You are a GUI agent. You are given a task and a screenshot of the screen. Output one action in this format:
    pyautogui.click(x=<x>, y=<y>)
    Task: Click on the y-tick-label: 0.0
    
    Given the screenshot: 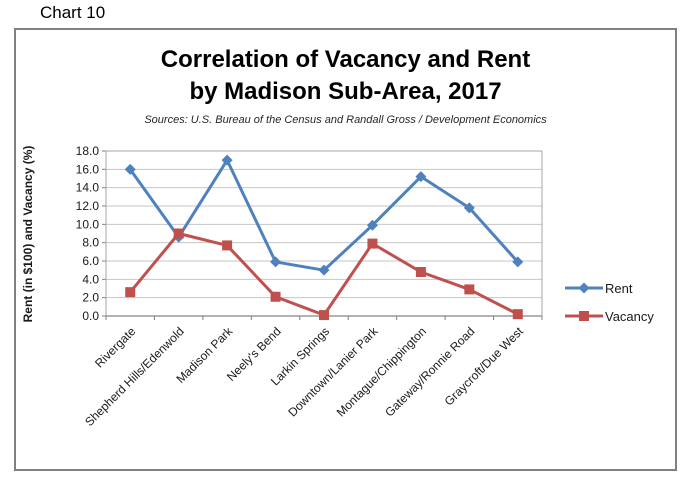 What is the action you would take?
    pyautogui.click(x=90, y=316)
    